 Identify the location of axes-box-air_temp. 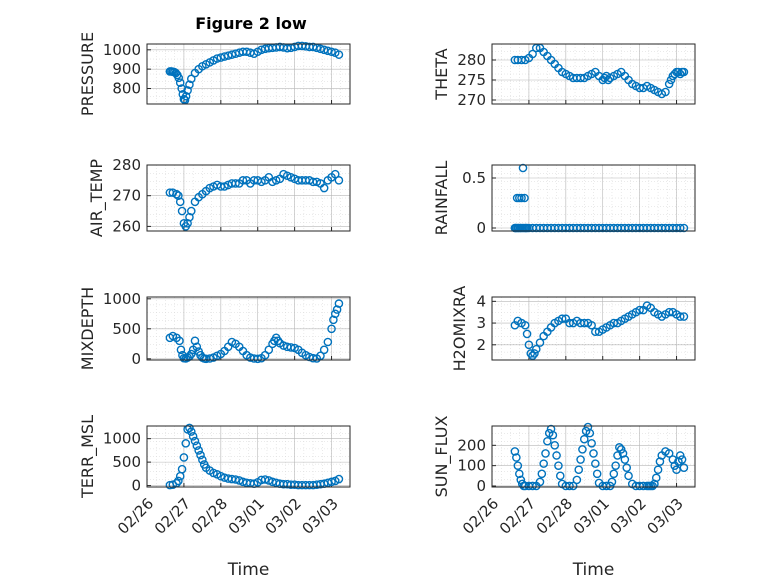
(248, 198).